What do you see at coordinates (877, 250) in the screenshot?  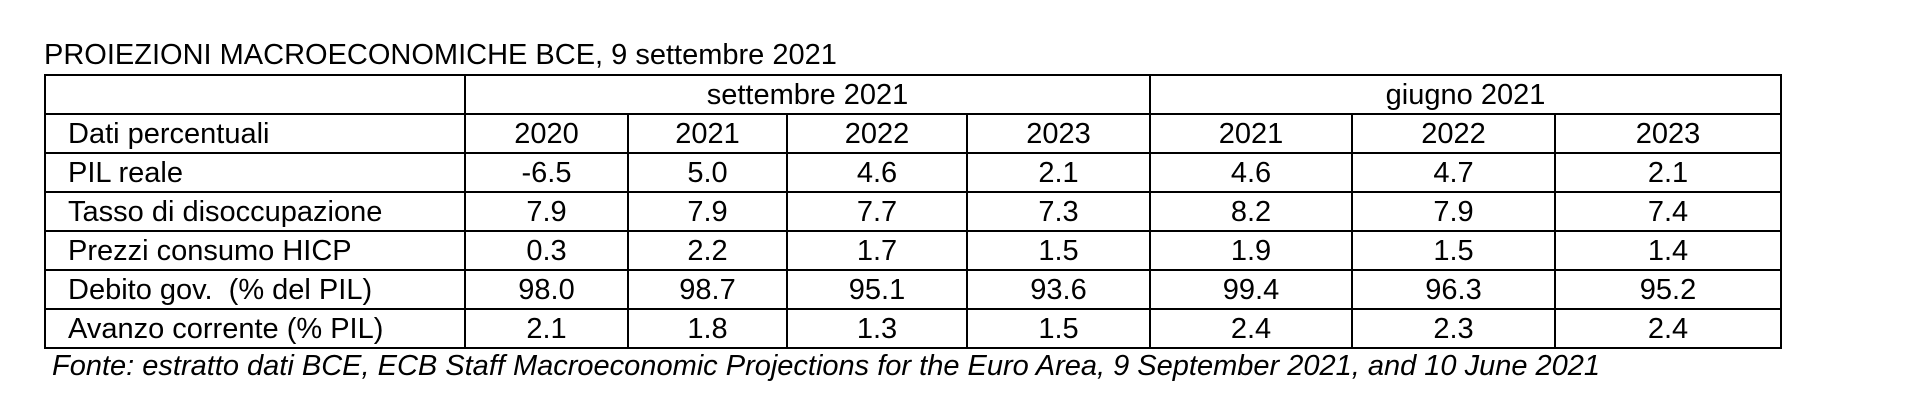 I see `table-cell: 1.7` at bounding box center [877, 250].